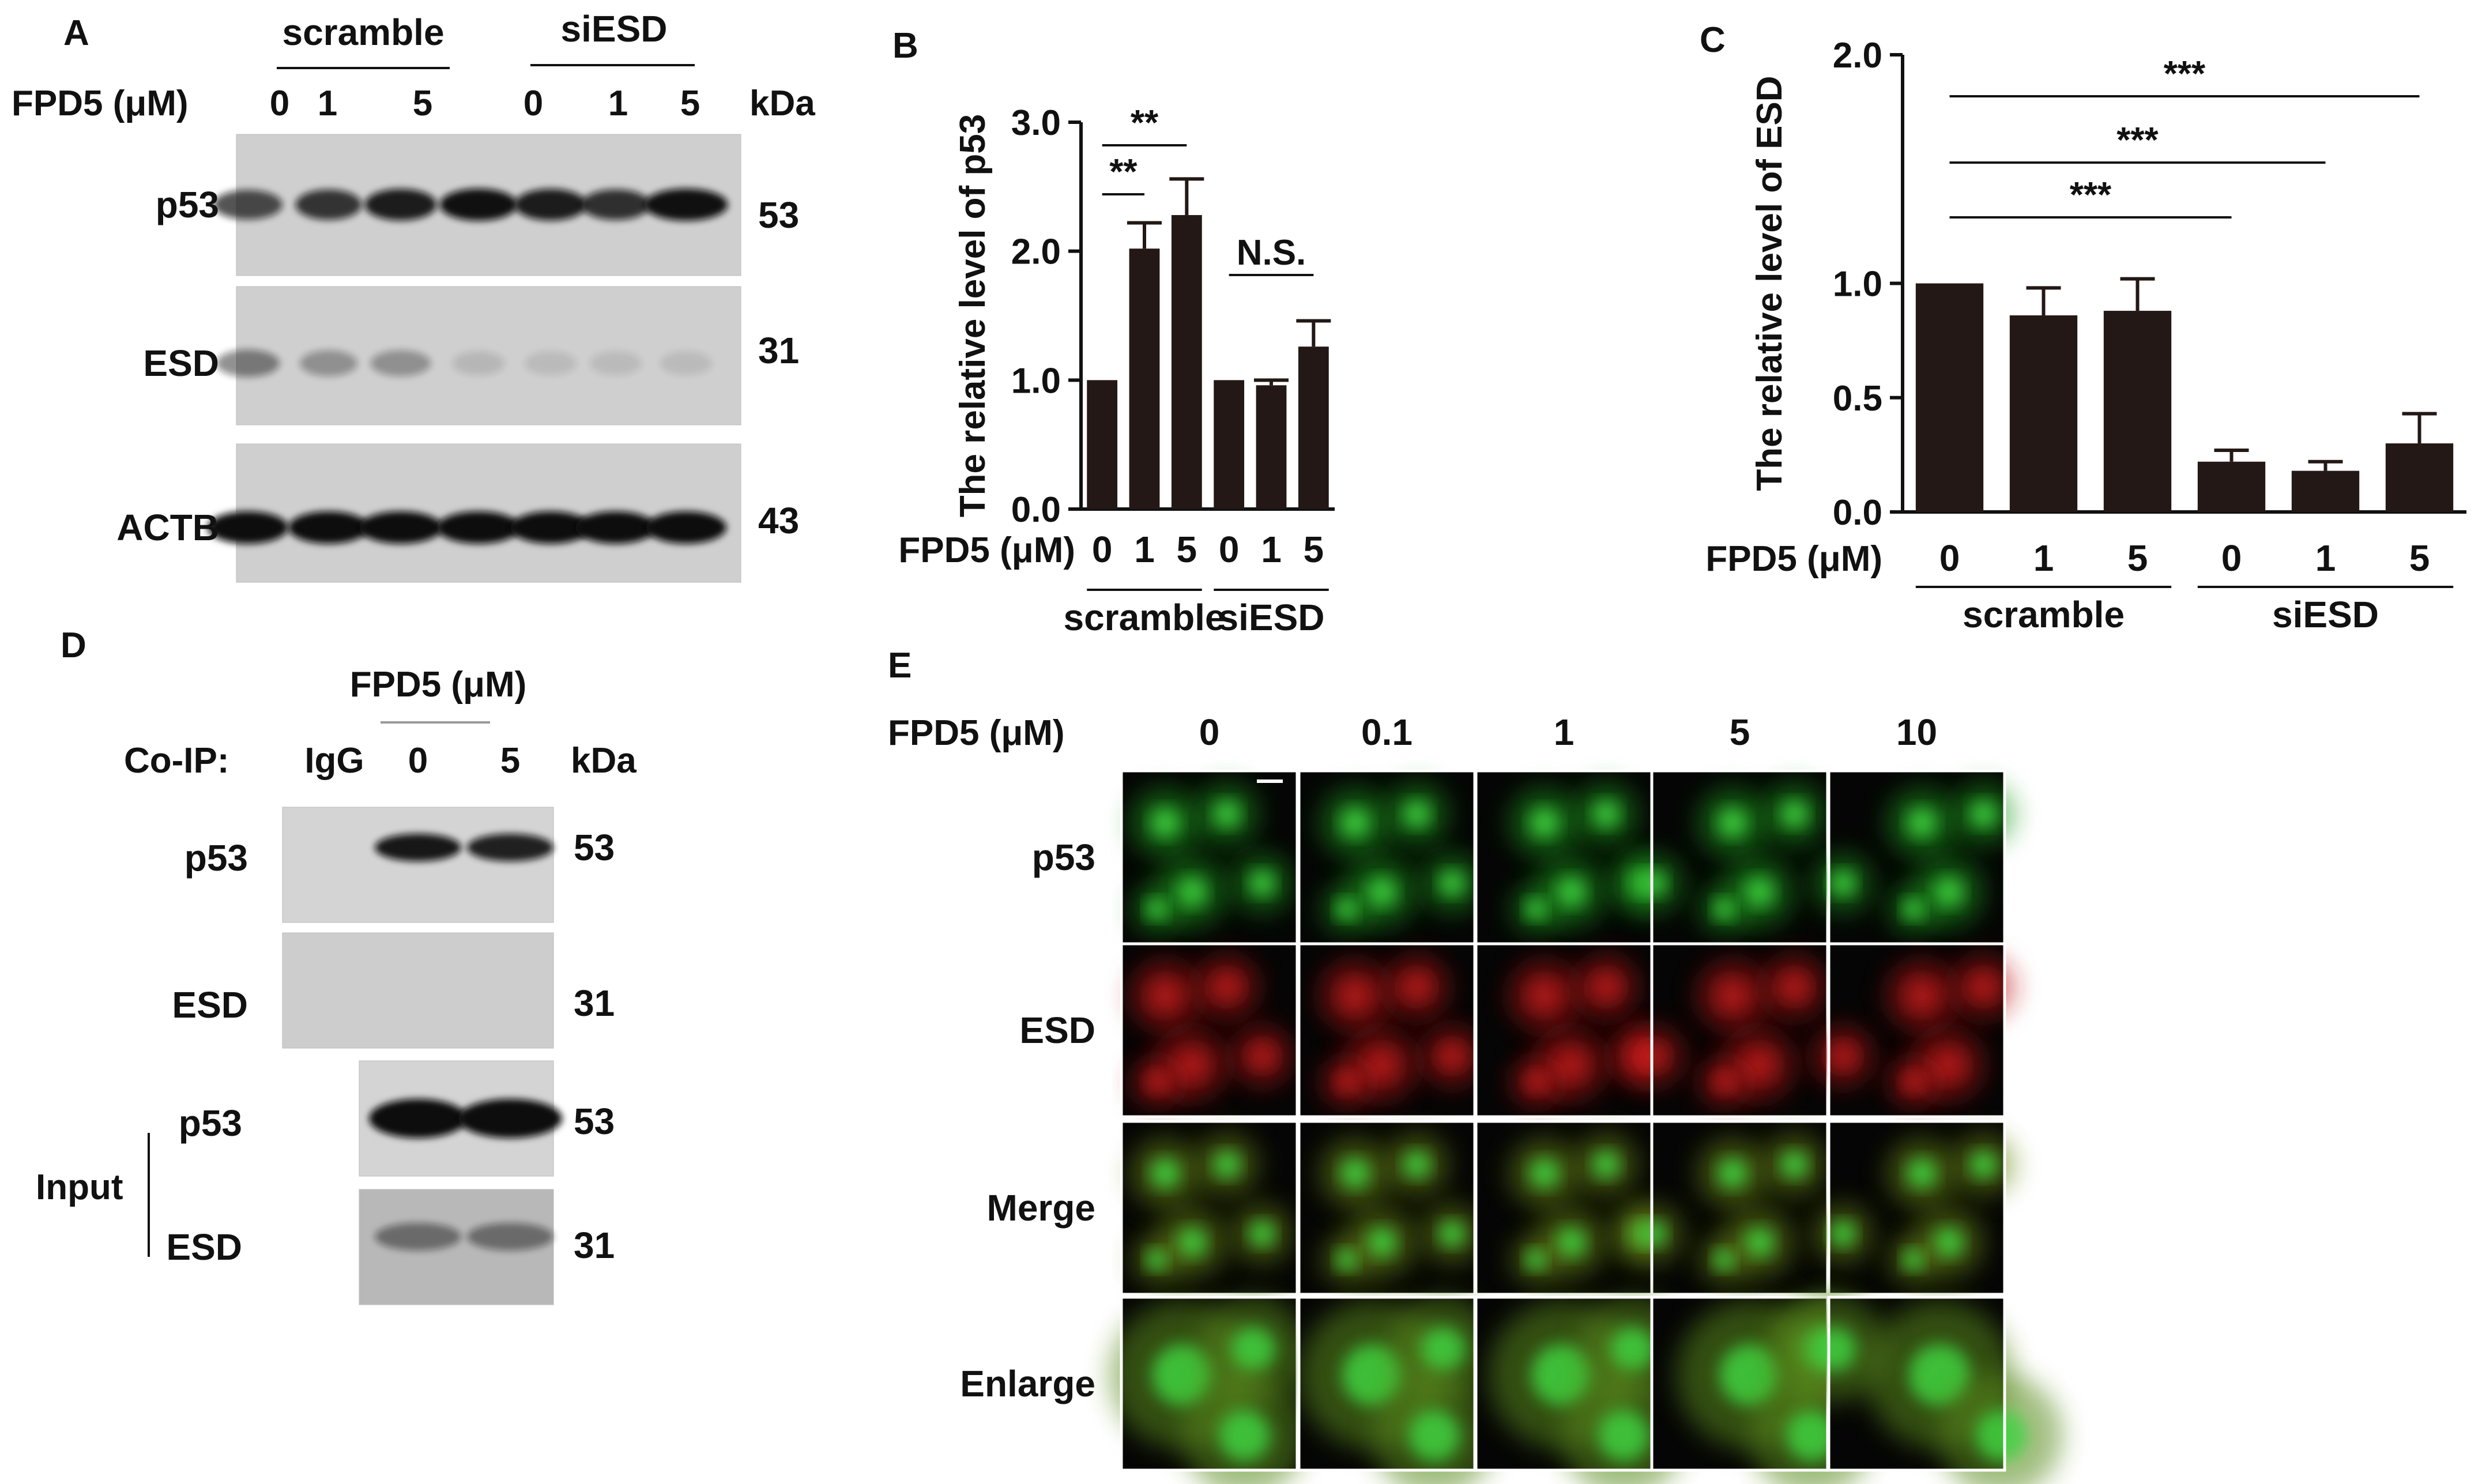 This screenshot has height=1484, width=2482. Describe the element at coordinates (1036, 381) in the screenshot. I see `y-tick-label-1: 1.0` at that location.